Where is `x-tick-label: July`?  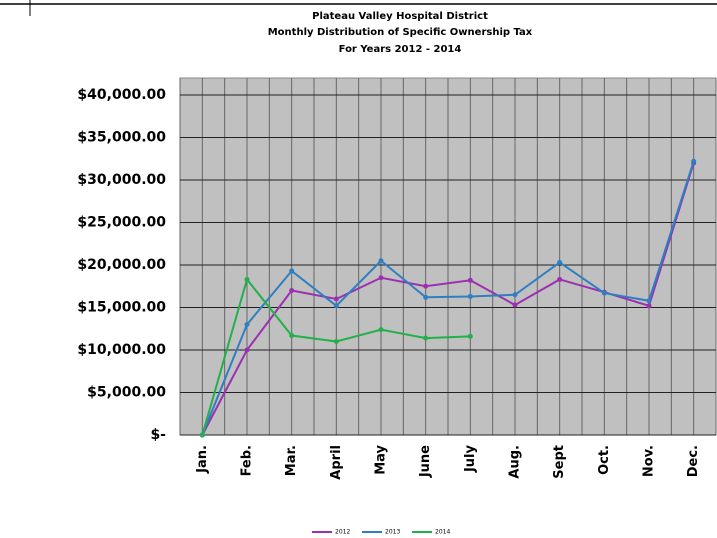
x-tick-label: July is located at coordinates (470, 458).